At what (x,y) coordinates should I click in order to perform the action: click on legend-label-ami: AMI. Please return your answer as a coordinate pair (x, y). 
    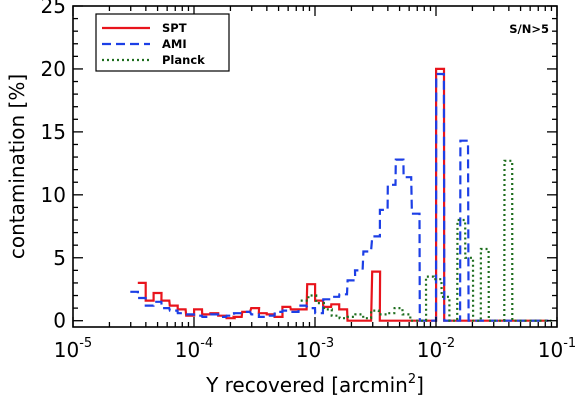
    Looking at the image, I should click on (174, 44).